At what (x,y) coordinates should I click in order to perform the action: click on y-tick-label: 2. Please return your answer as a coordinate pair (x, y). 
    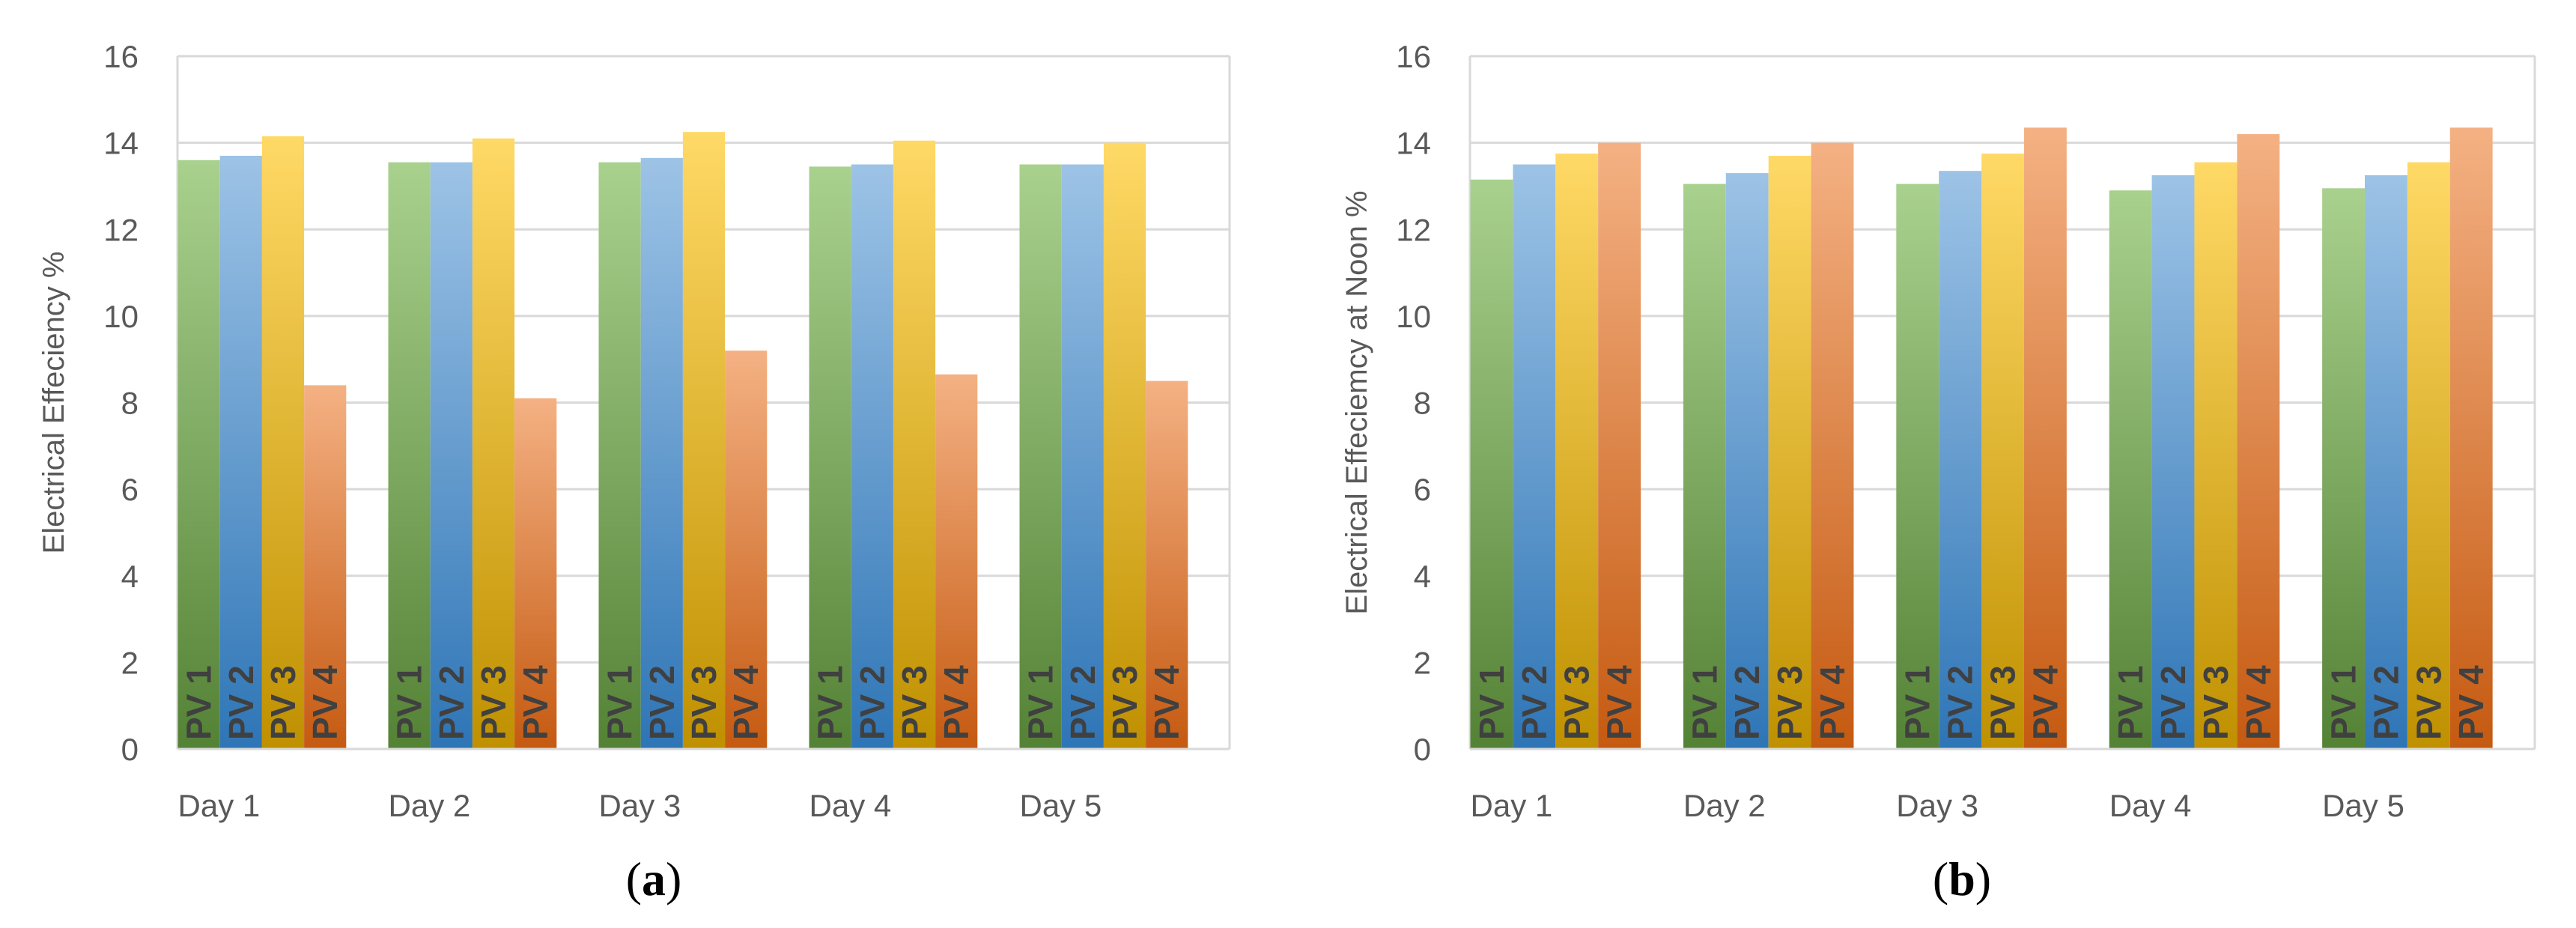
    Looking at the image, I should click on (130, 662).